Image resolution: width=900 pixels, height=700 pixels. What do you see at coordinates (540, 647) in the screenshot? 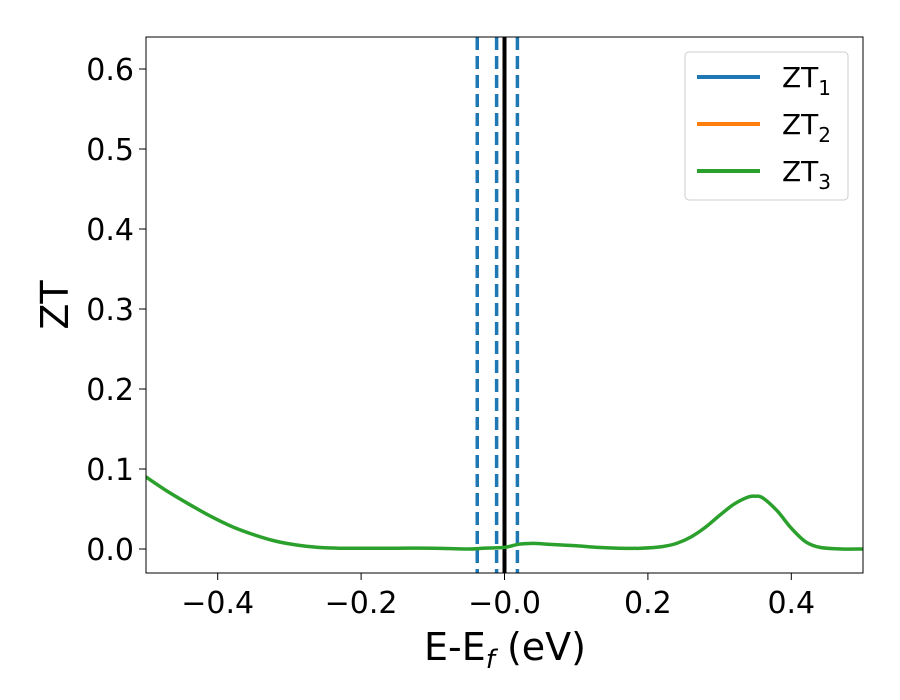
I see `x-axis-label-tail: (eV)` at bounding box center [540, 647].